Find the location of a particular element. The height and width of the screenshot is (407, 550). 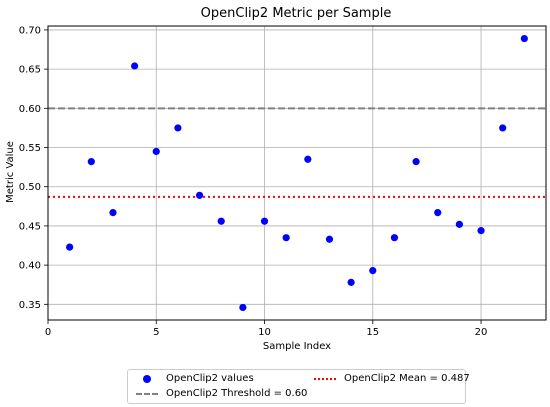

x-axis-label: Sample Index is located at coordinates (297, 346).